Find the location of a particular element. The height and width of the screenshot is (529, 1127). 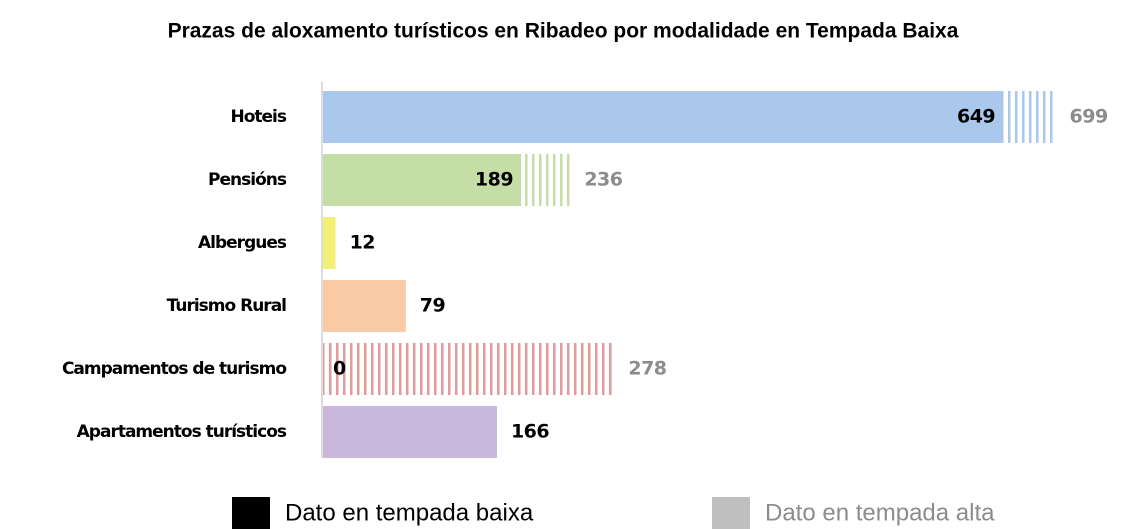

category-label: Apartamentos turísticos is located at coordinates (182, 432).